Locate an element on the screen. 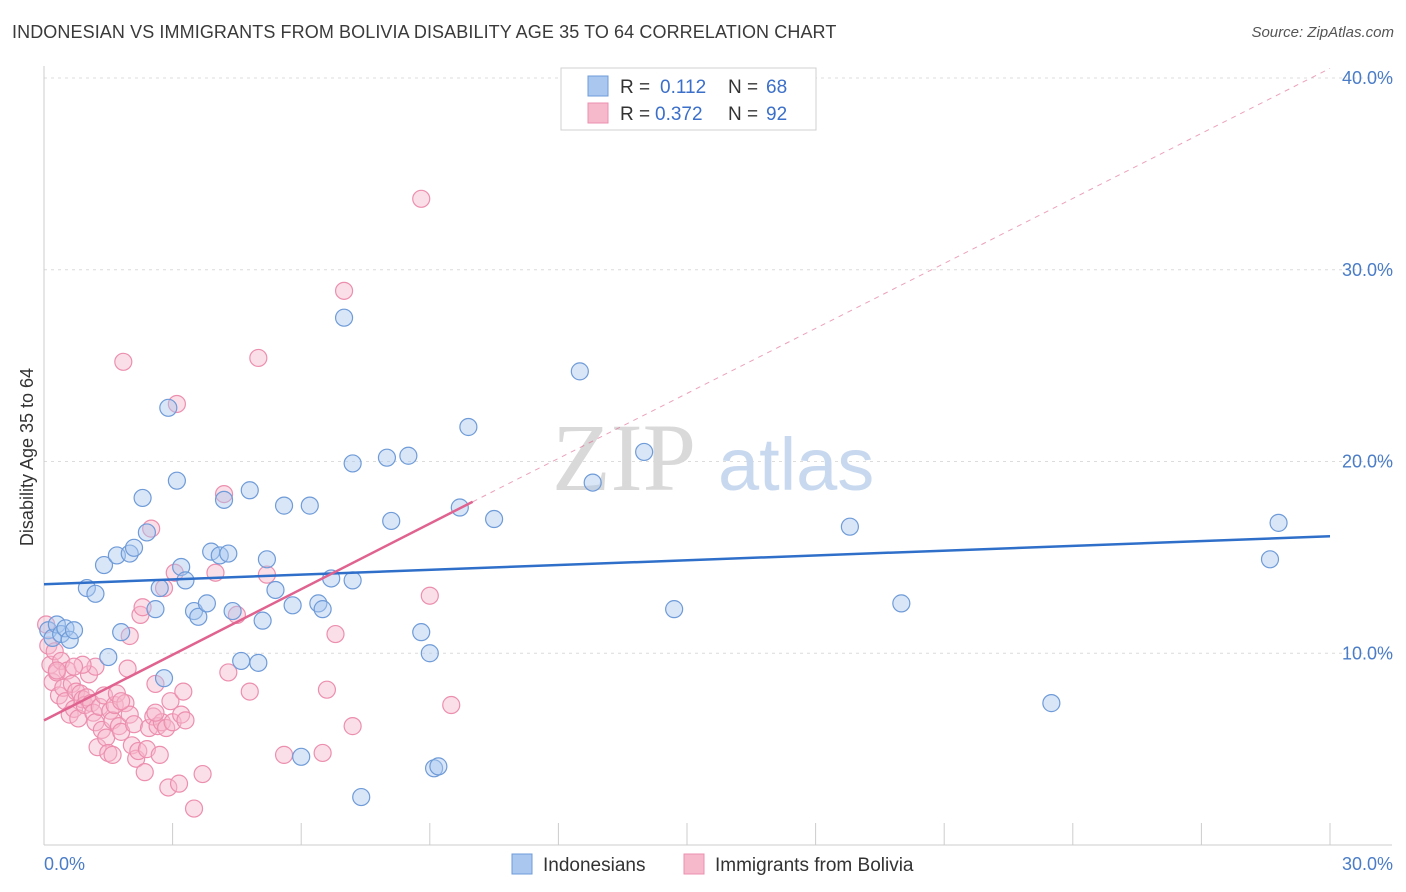 This screenshot has height=892, width=1406. trend-line-indonesians is located at coordinates (687, 560).